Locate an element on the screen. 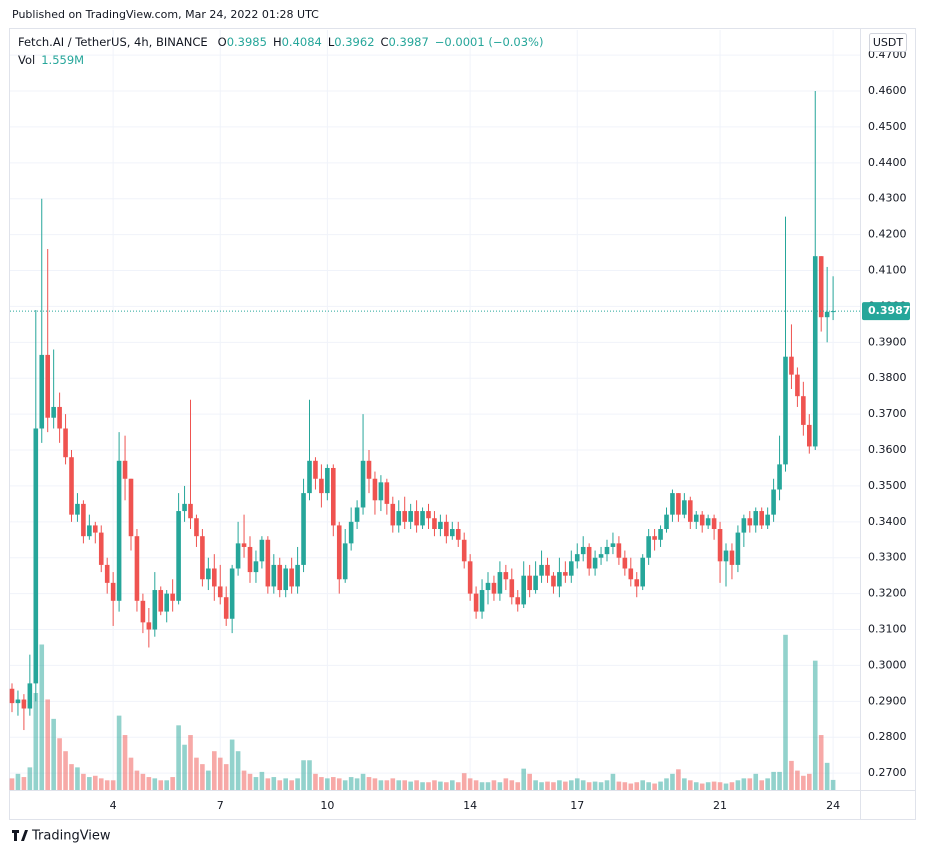  last-price-label: 0.3987 is located at coordinates (889, 310).